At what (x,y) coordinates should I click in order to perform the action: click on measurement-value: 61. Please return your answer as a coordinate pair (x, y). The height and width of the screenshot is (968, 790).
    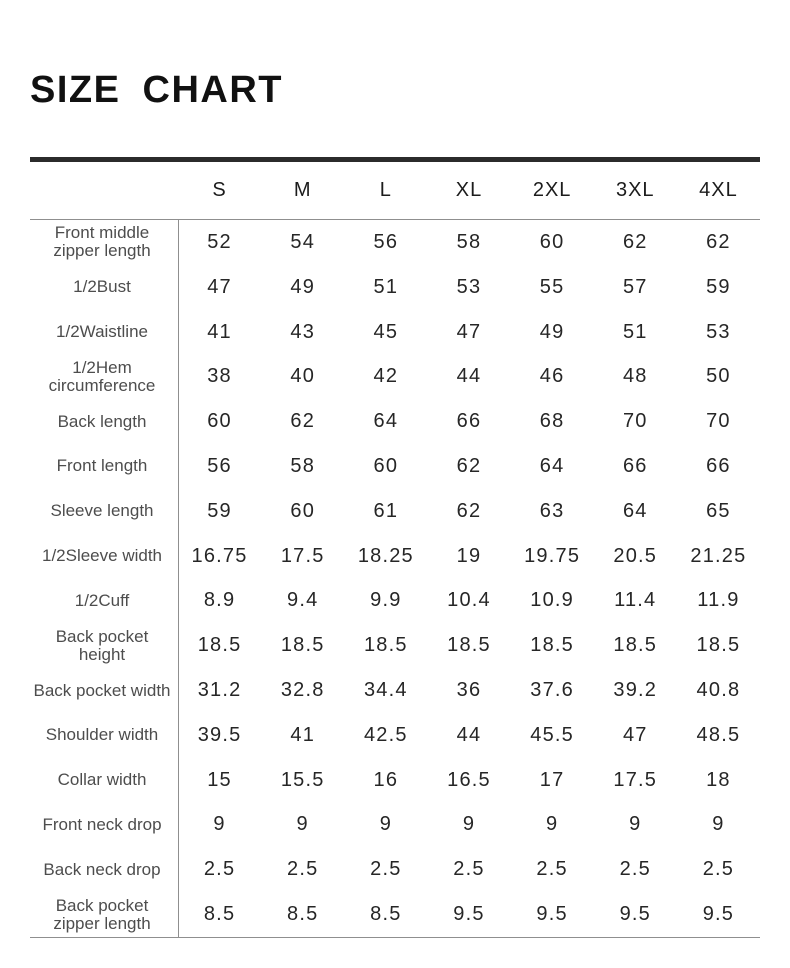
    Looking at the image, I should click on (386, 510).